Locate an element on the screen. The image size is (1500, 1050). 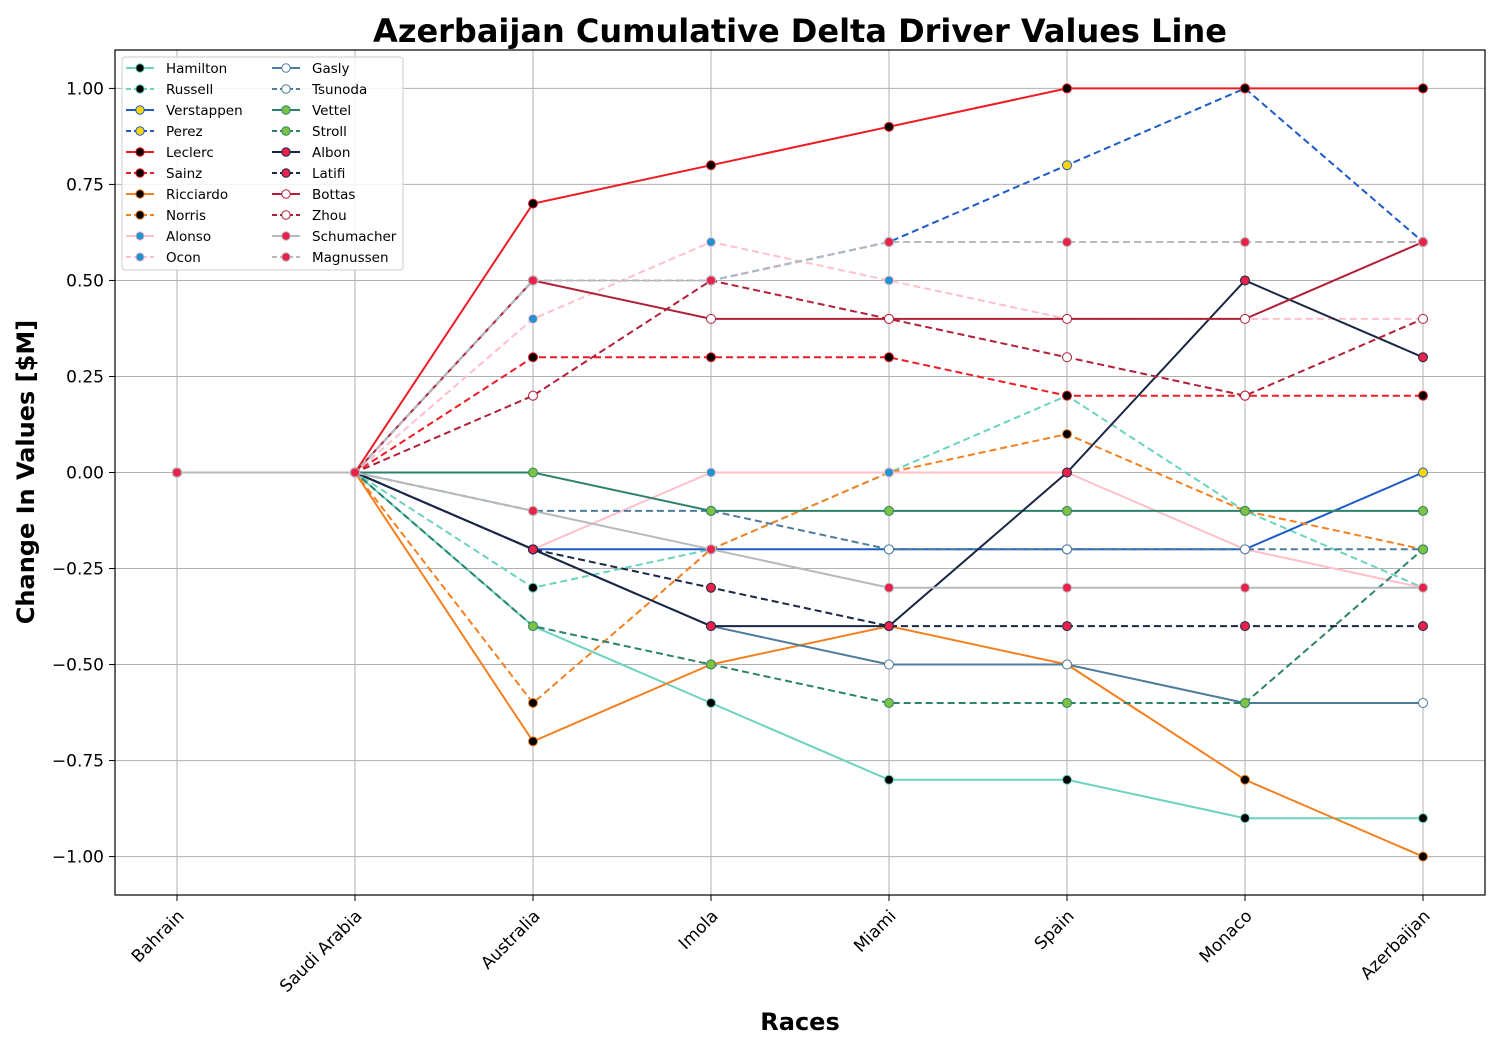
y-tick-label: 0.75 is located at coordinates (85, 185).